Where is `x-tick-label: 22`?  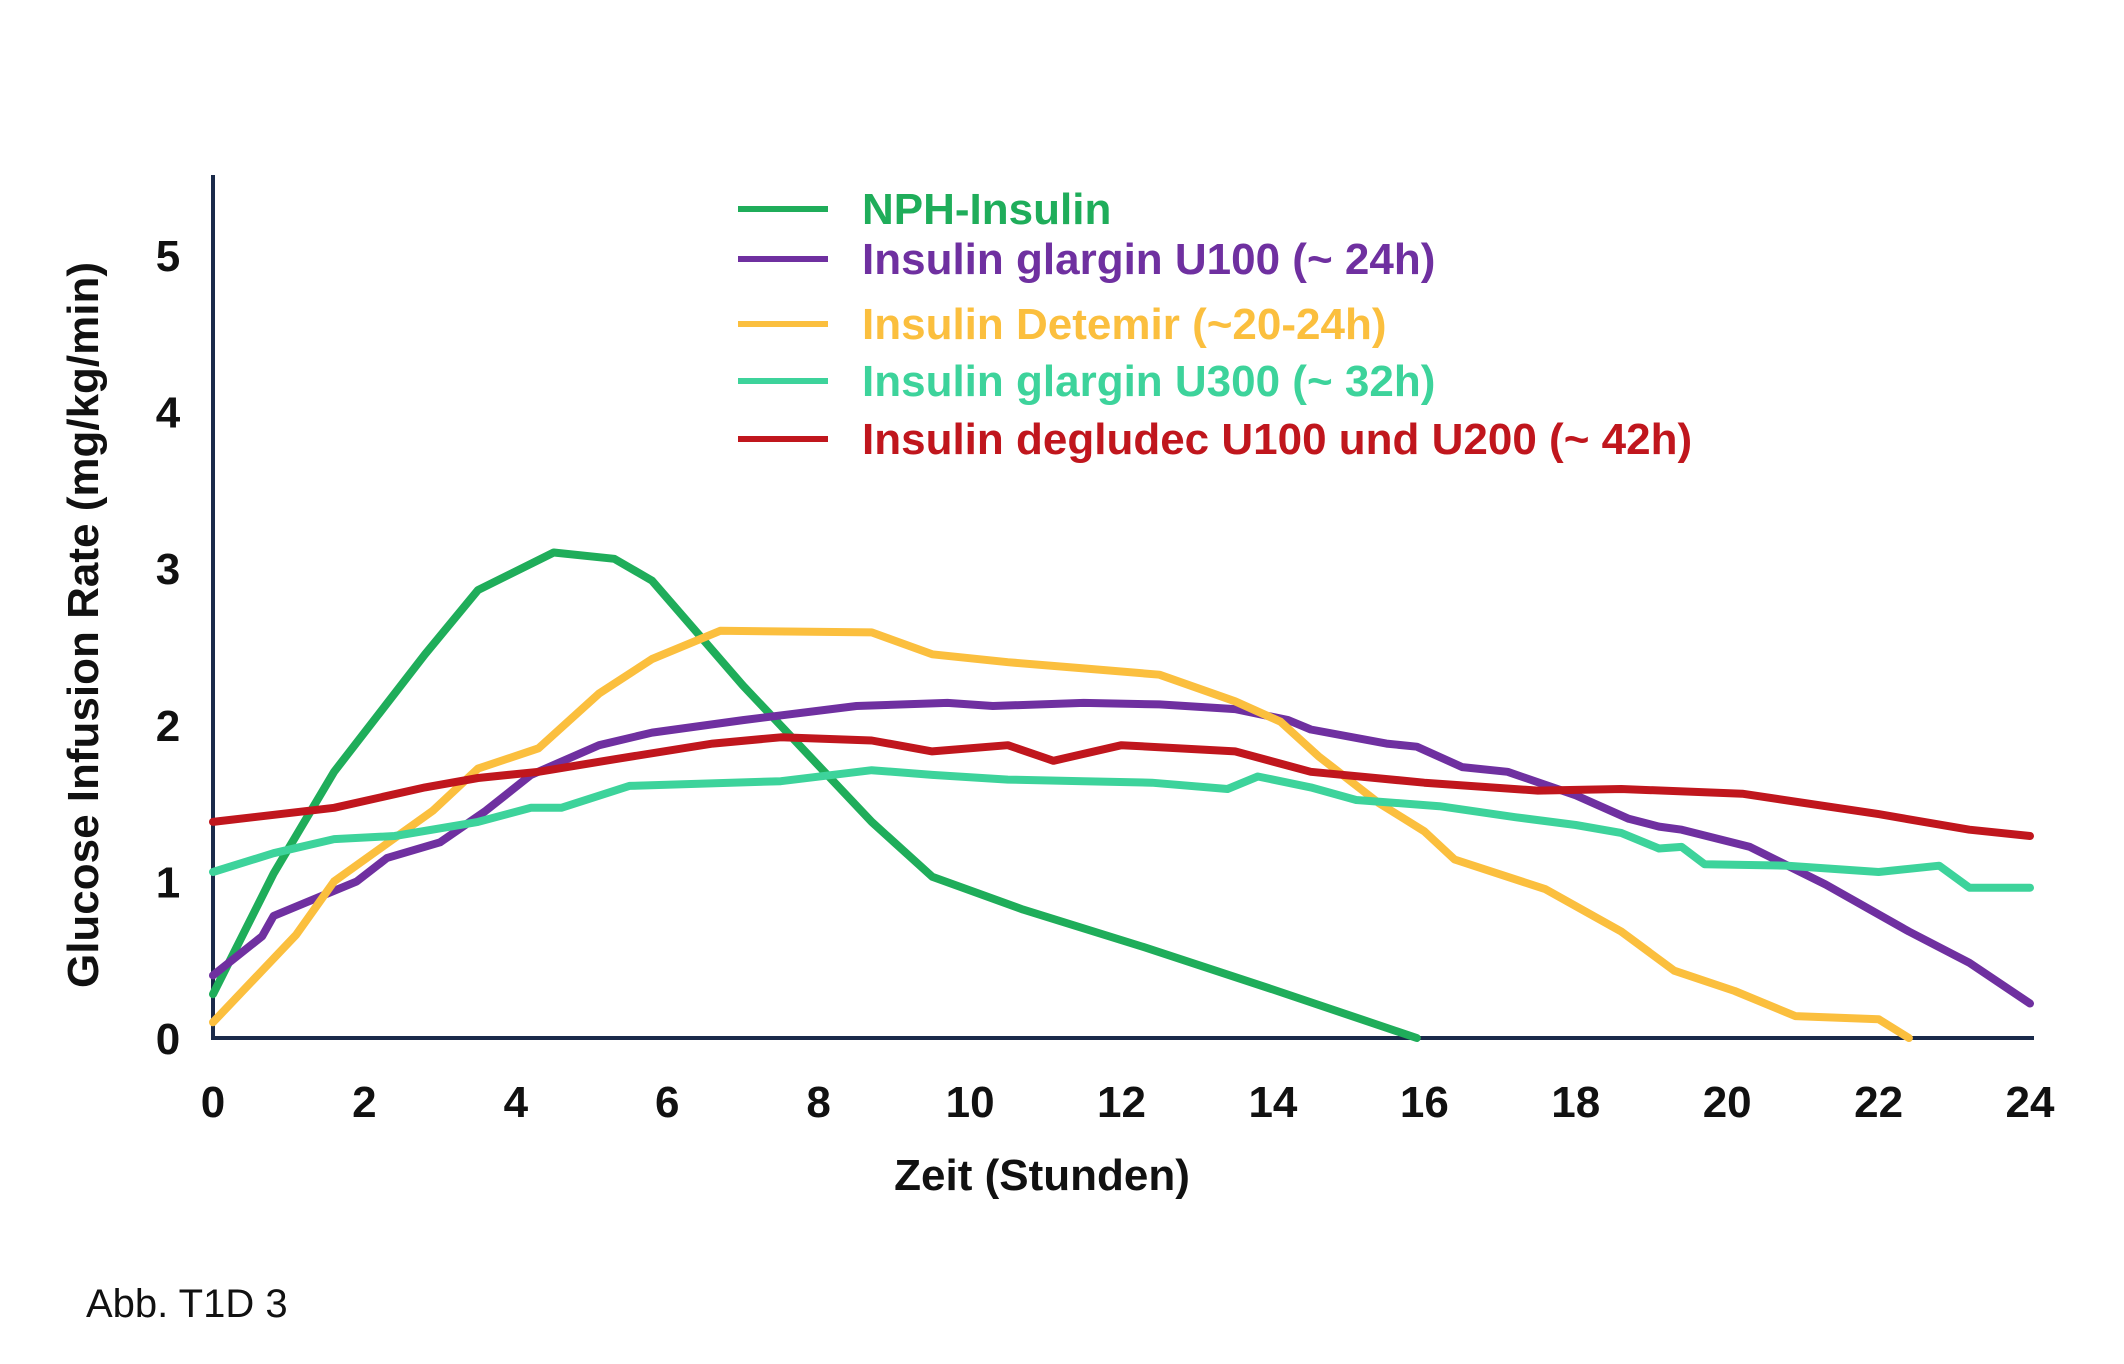 x-tick-label: 22 is located at coordinates (1878, 1102).